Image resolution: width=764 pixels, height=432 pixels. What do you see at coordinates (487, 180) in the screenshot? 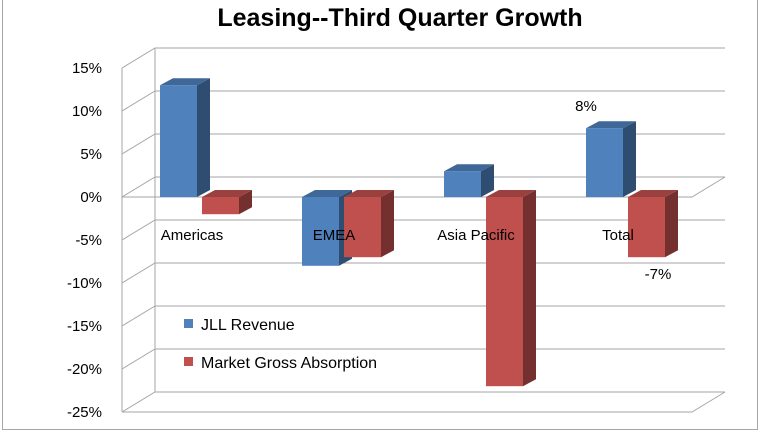
I see `bar-asia-pacific-jll-revenue-side` at bounding box center [487, 180].